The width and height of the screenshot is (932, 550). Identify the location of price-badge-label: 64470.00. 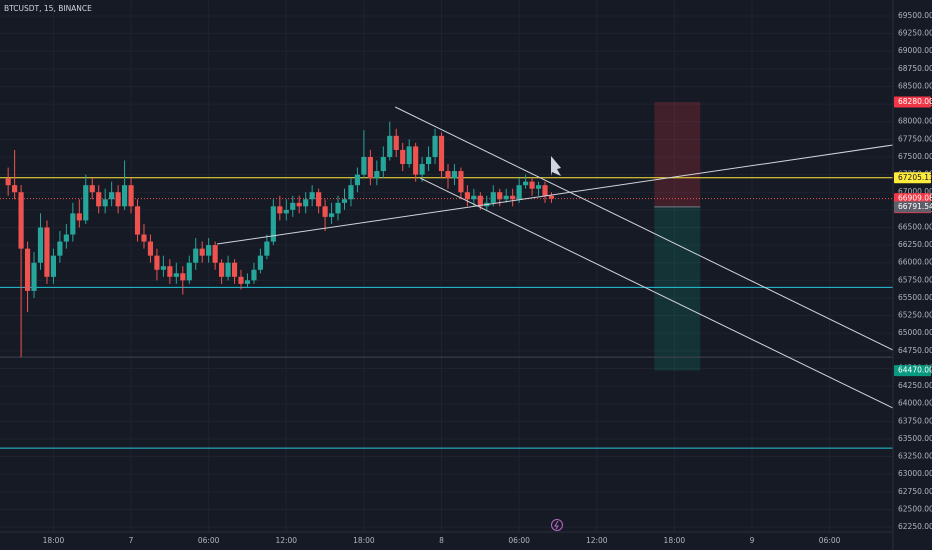
(915, 370).